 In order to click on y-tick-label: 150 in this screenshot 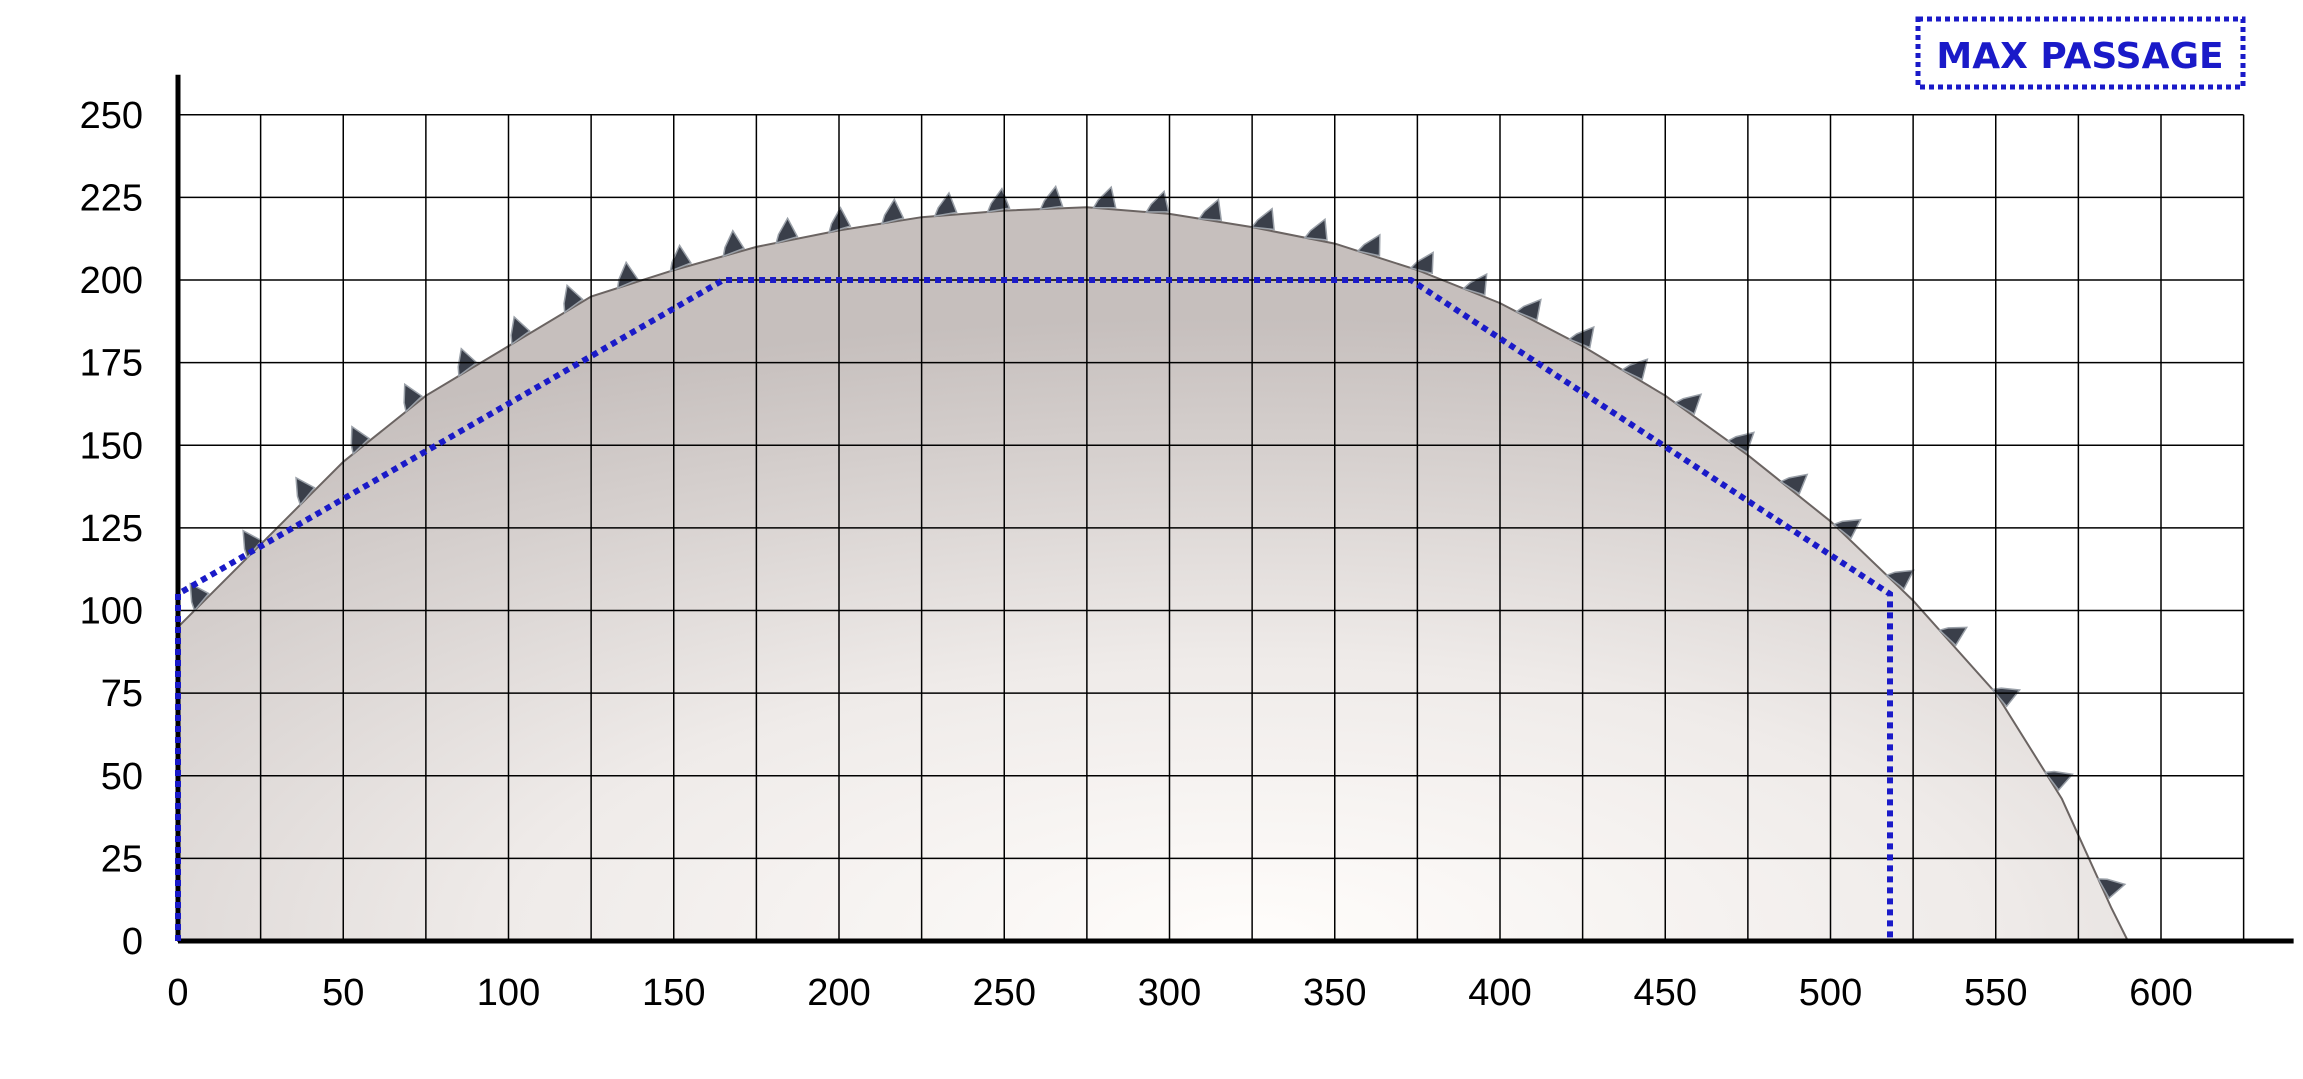, I will do `click(111, 446)`.